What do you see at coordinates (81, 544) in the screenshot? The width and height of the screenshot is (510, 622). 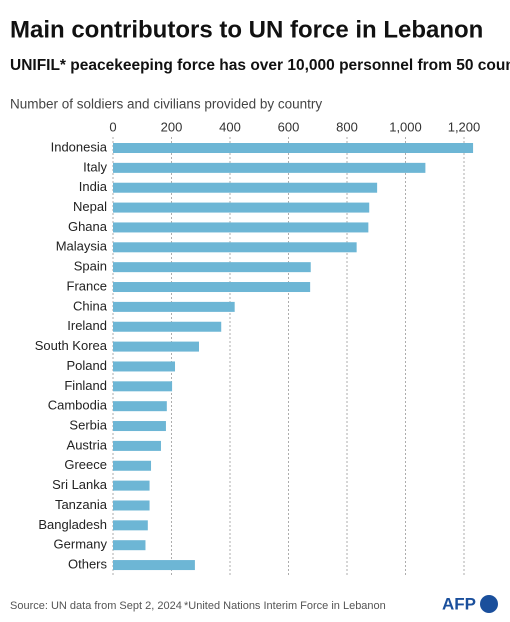 I see `y-tick-label: Germany` at bounding box center [81, 544].